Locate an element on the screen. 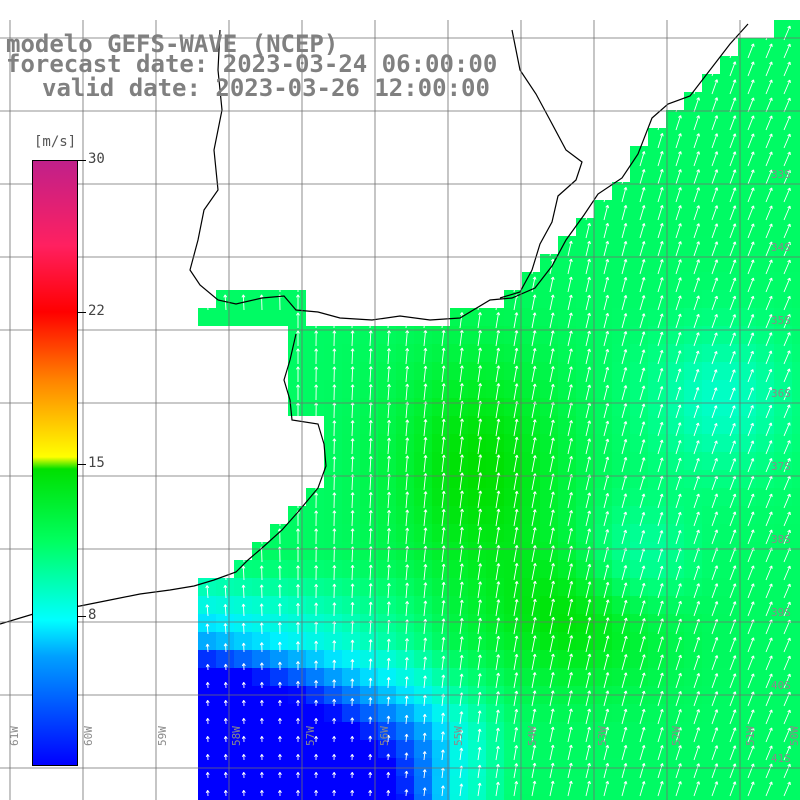 The image size is (800, 800). colorbar-label: 22 is located at coordinates (96, 311).